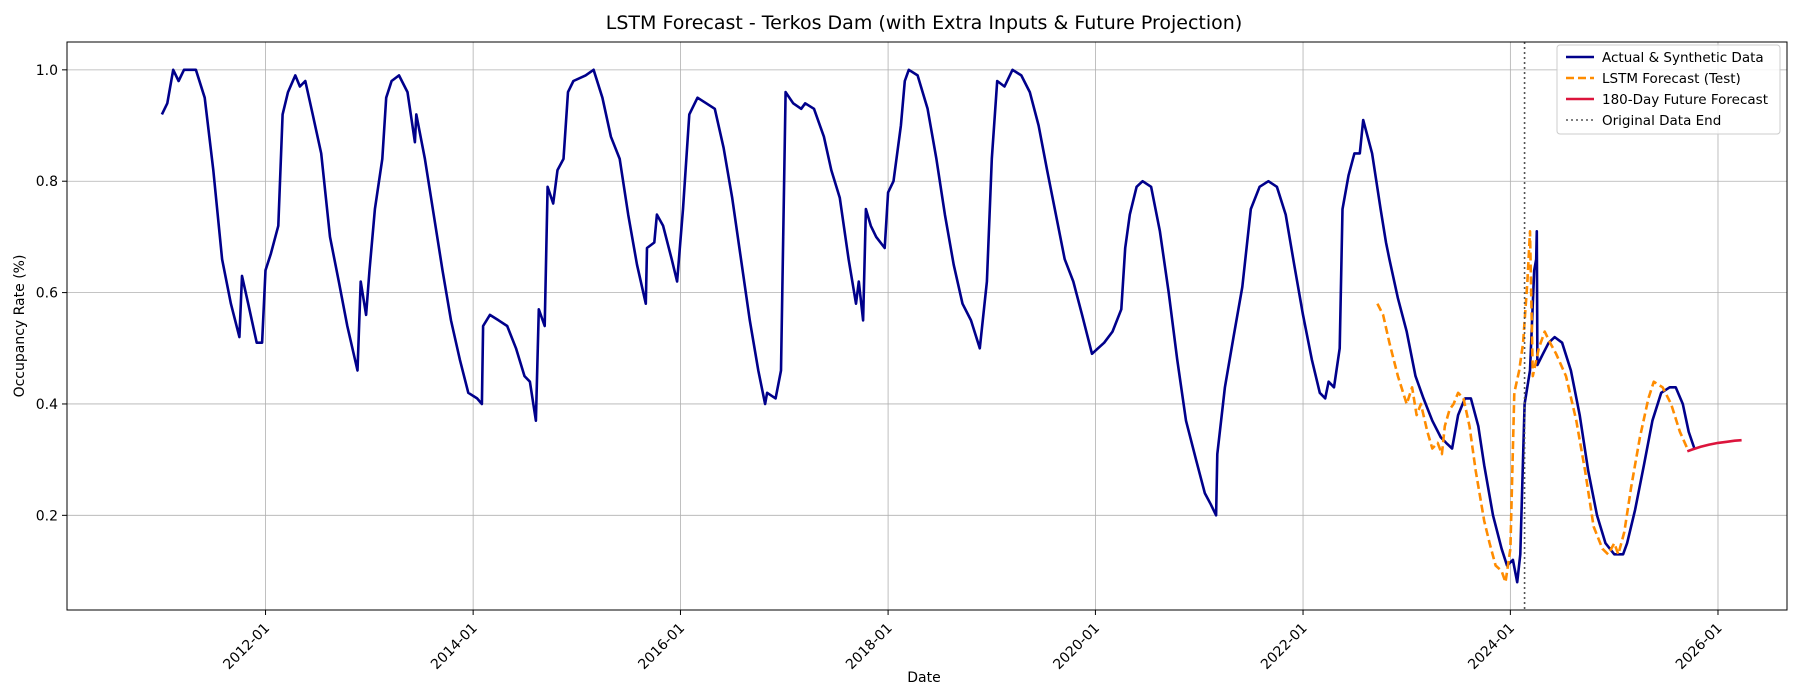 The height and width of the screenshot is (700, 1800). I want to click on y-tick-label: 1.0, so click(47, 71).